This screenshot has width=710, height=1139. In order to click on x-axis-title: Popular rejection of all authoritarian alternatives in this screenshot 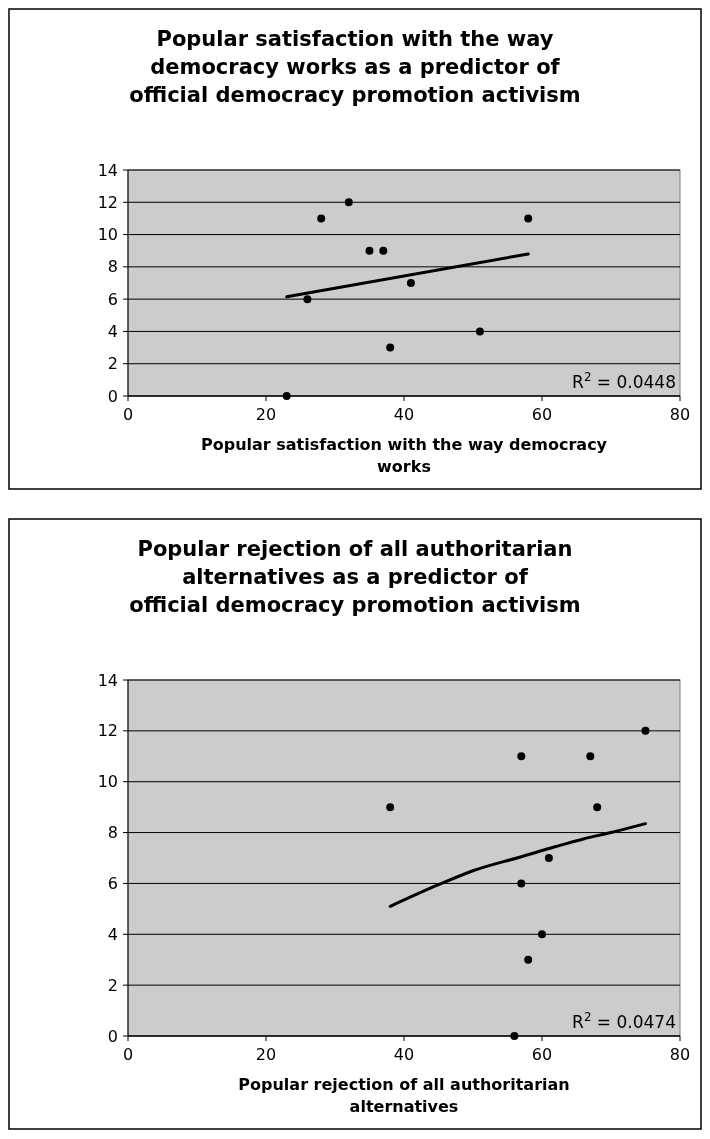, I will do `click(404, 1095)`.